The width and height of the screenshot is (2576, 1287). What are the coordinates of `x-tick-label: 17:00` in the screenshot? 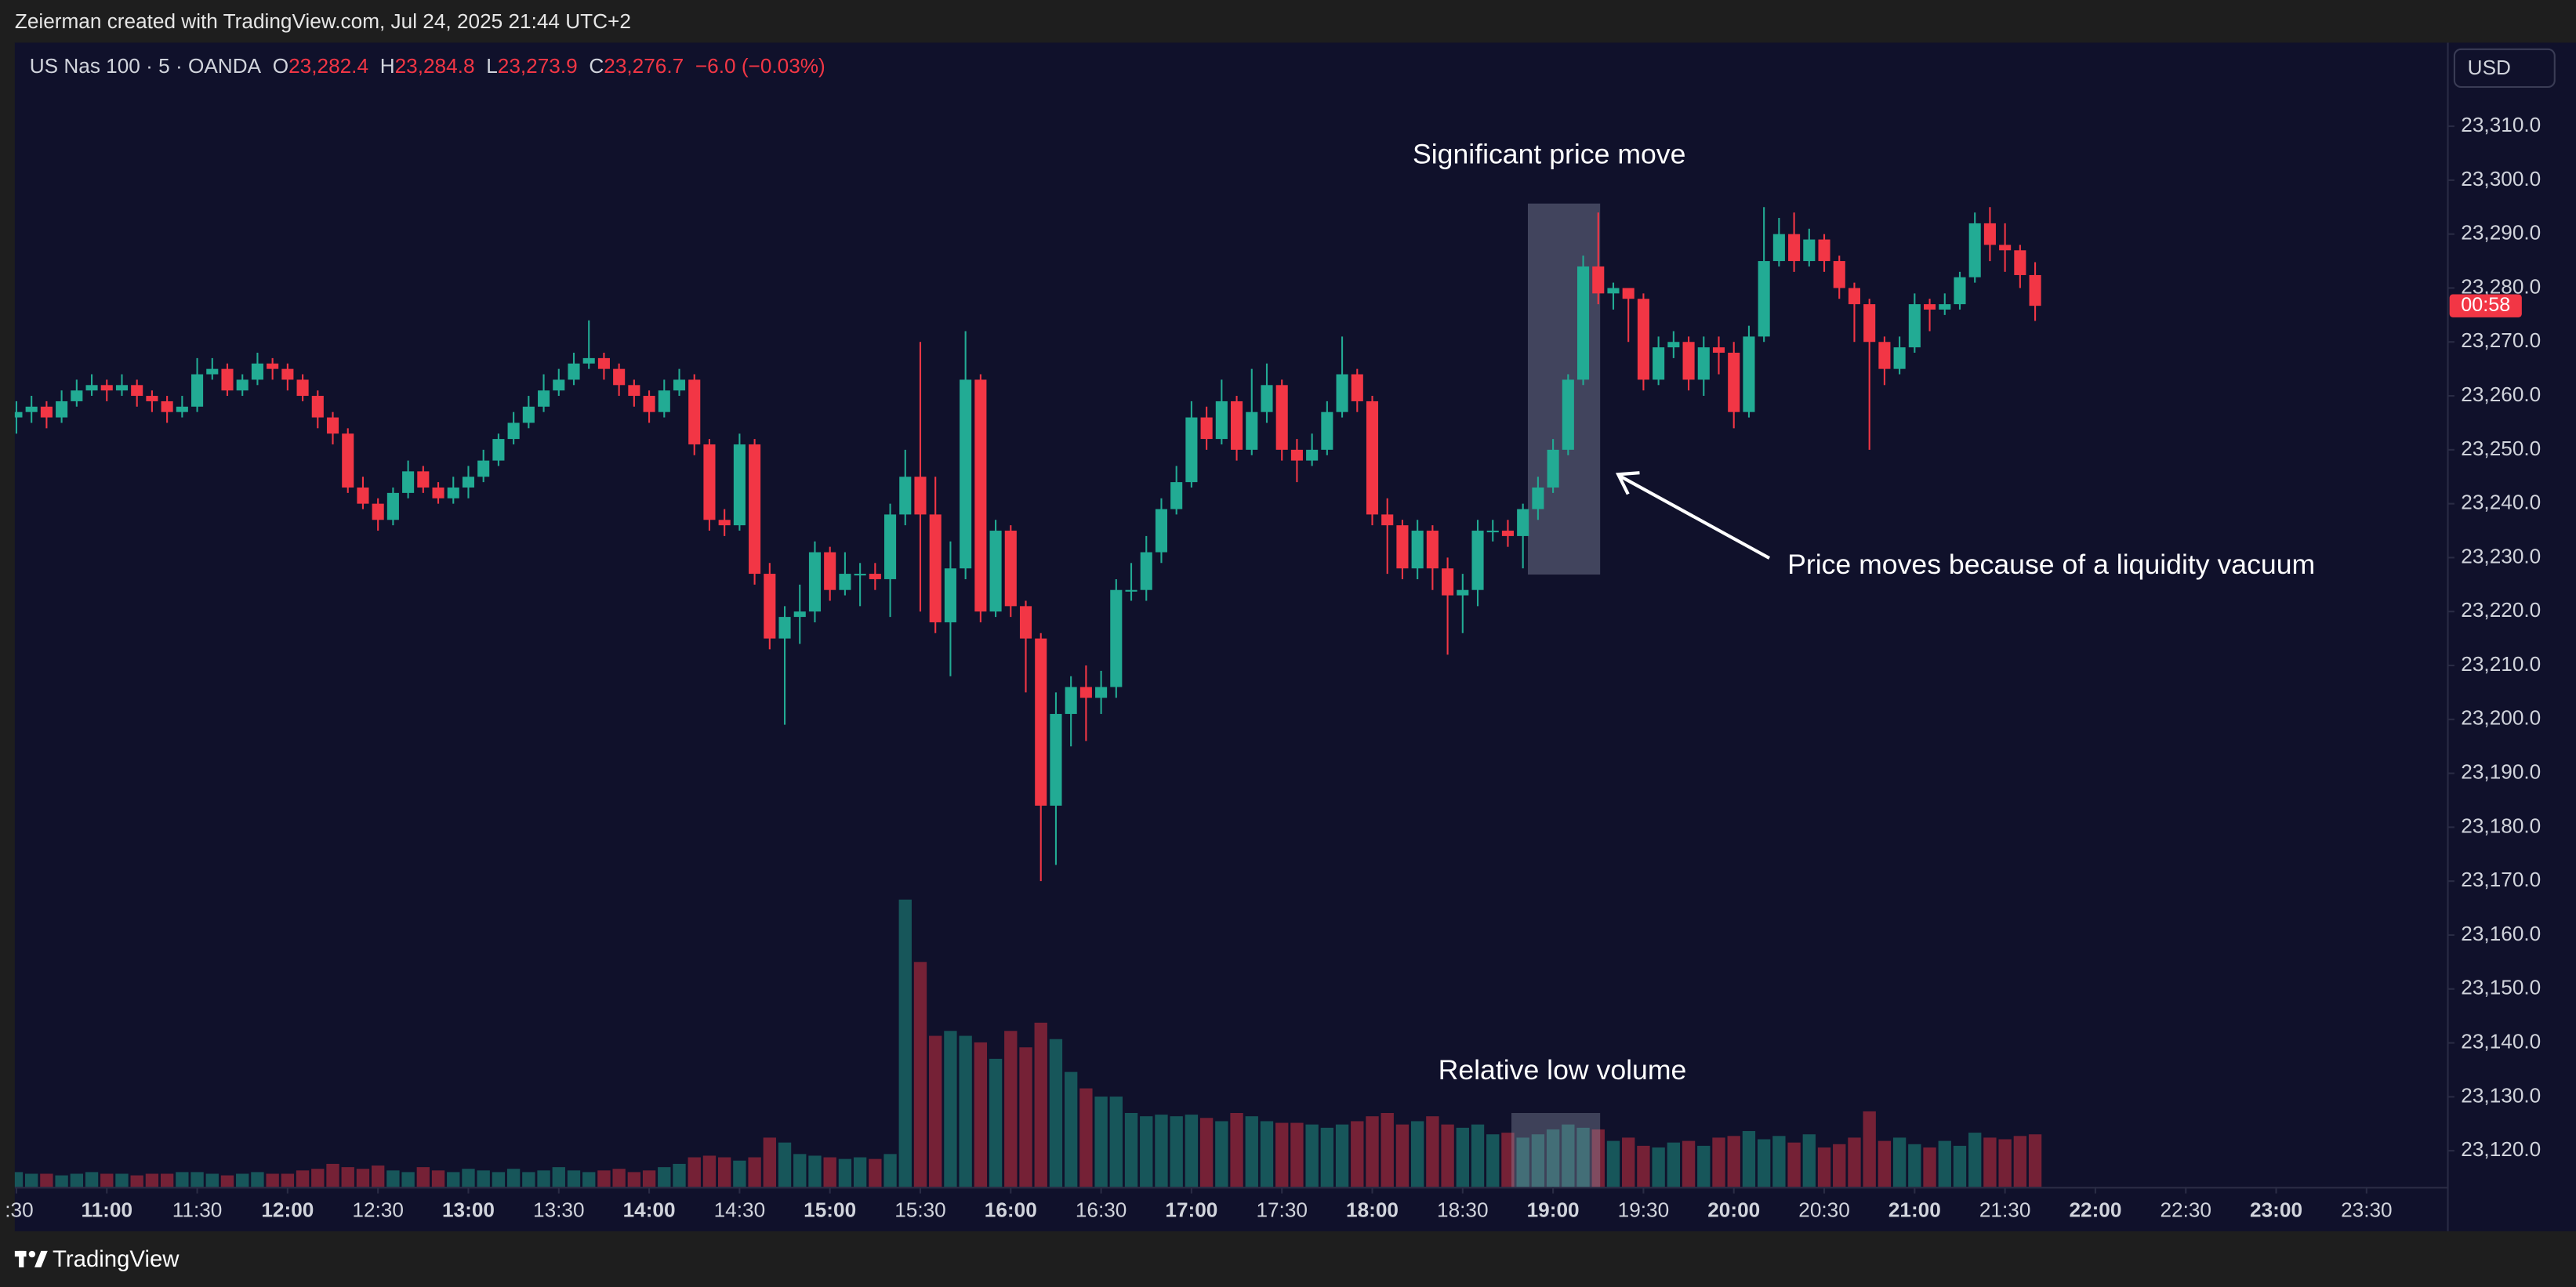 It's located at (1191, 1210).